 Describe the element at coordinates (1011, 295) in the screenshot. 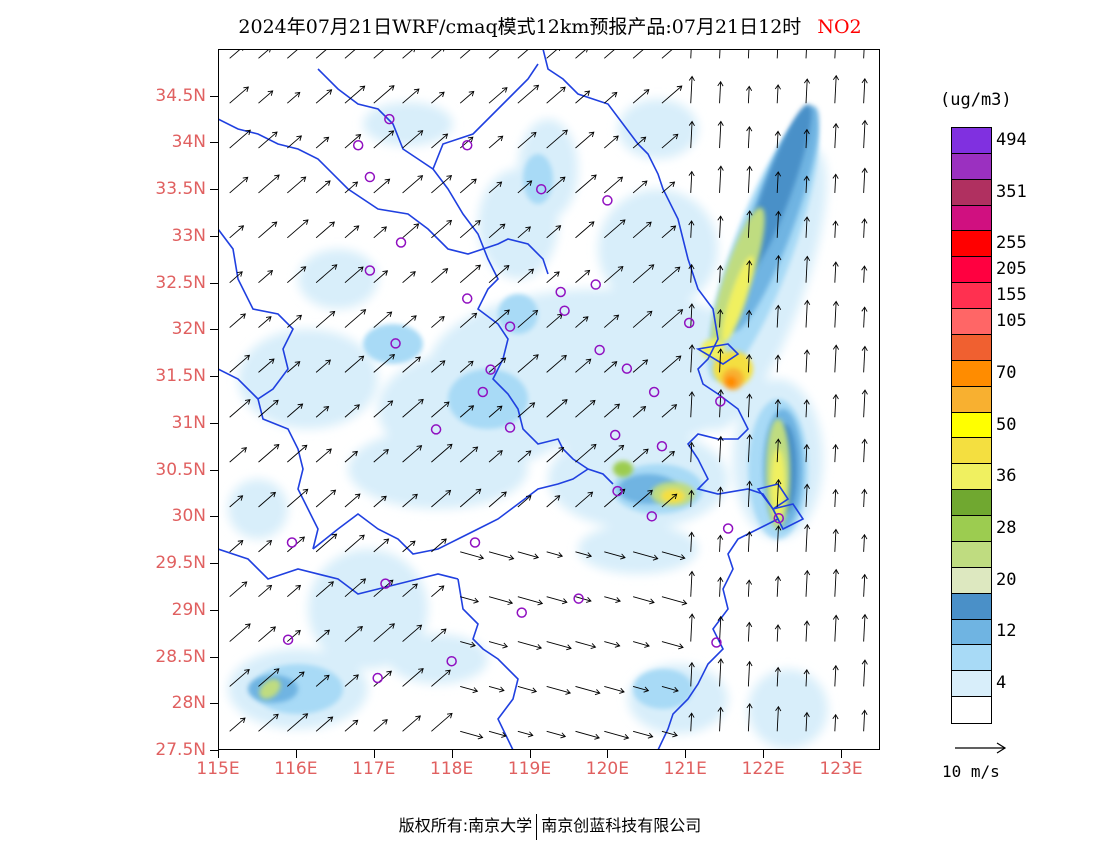

I see `colorbar-label: 155` at that location.